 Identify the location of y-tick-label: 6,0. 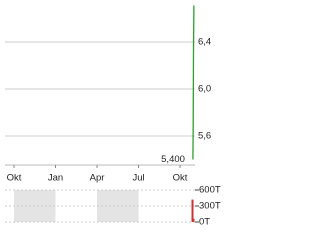
(204, 88).